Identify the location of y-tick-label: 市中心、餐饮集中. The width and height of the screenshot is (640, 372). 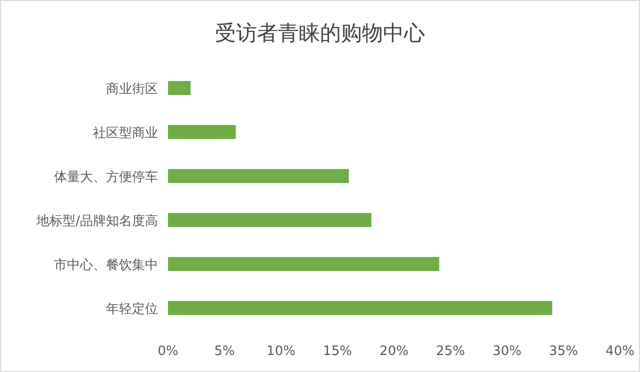
(106, 265).